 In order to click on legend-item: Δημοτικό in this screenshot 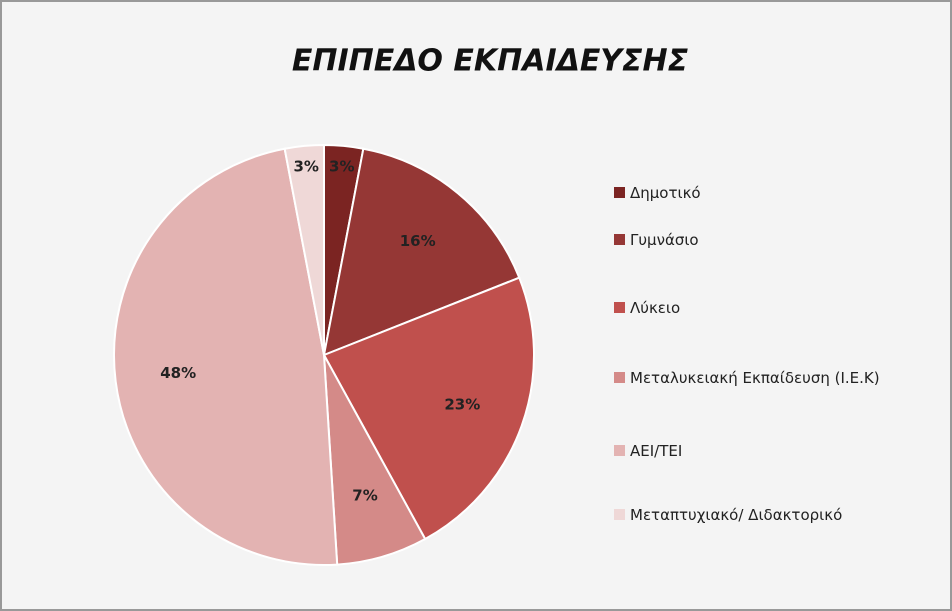, I will do `click(779, 193)`.